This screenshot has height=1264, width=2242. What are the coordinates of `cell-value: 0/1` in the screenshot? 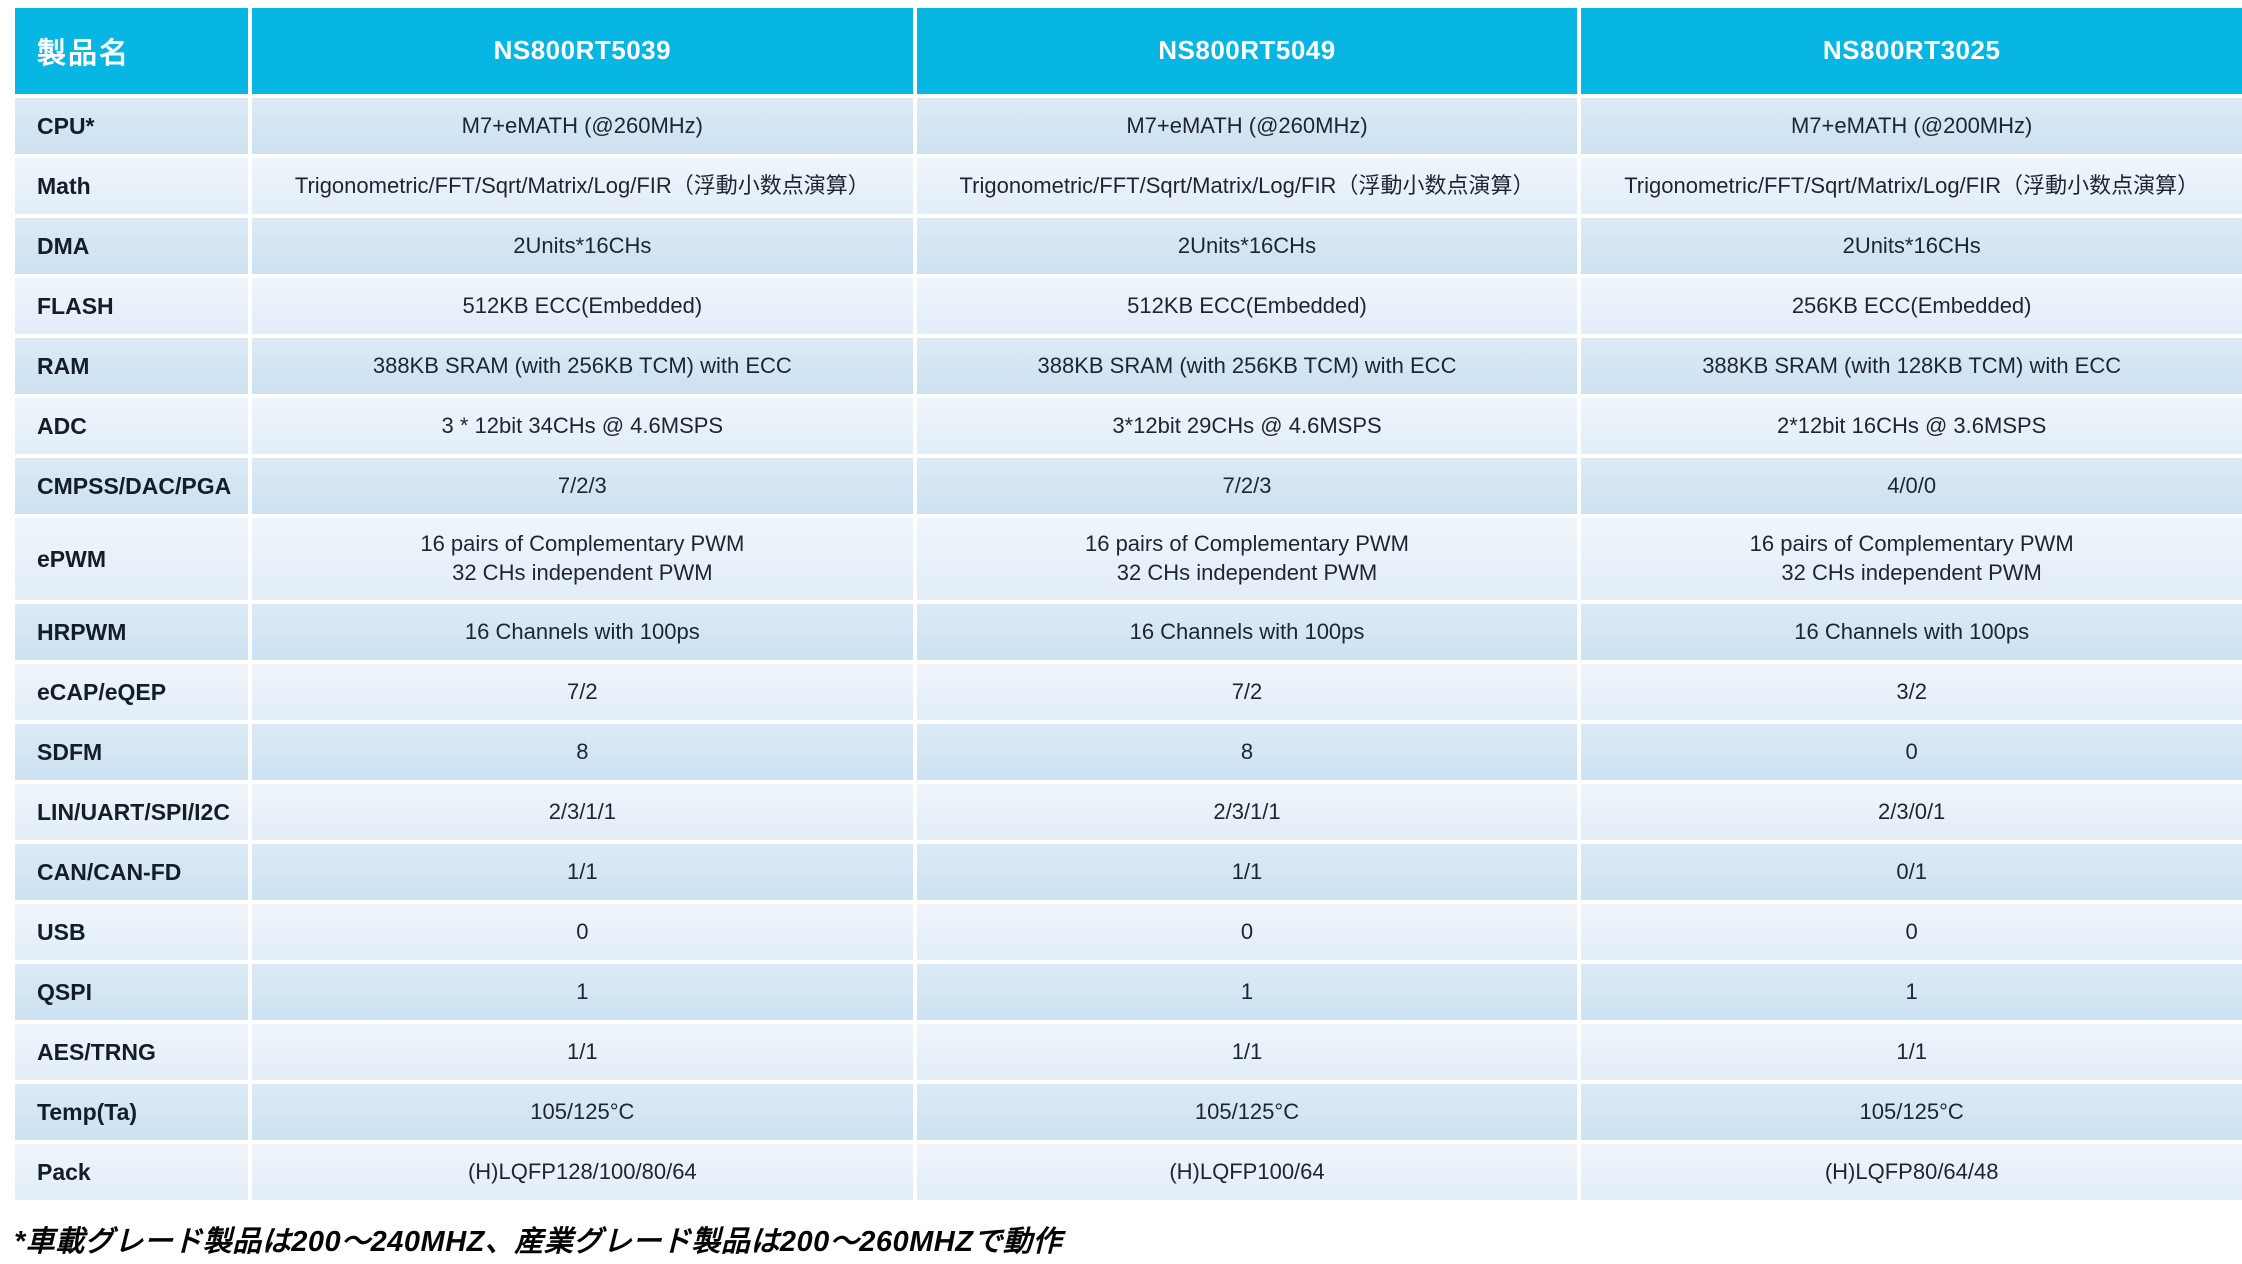 It's located at (1911, 872).